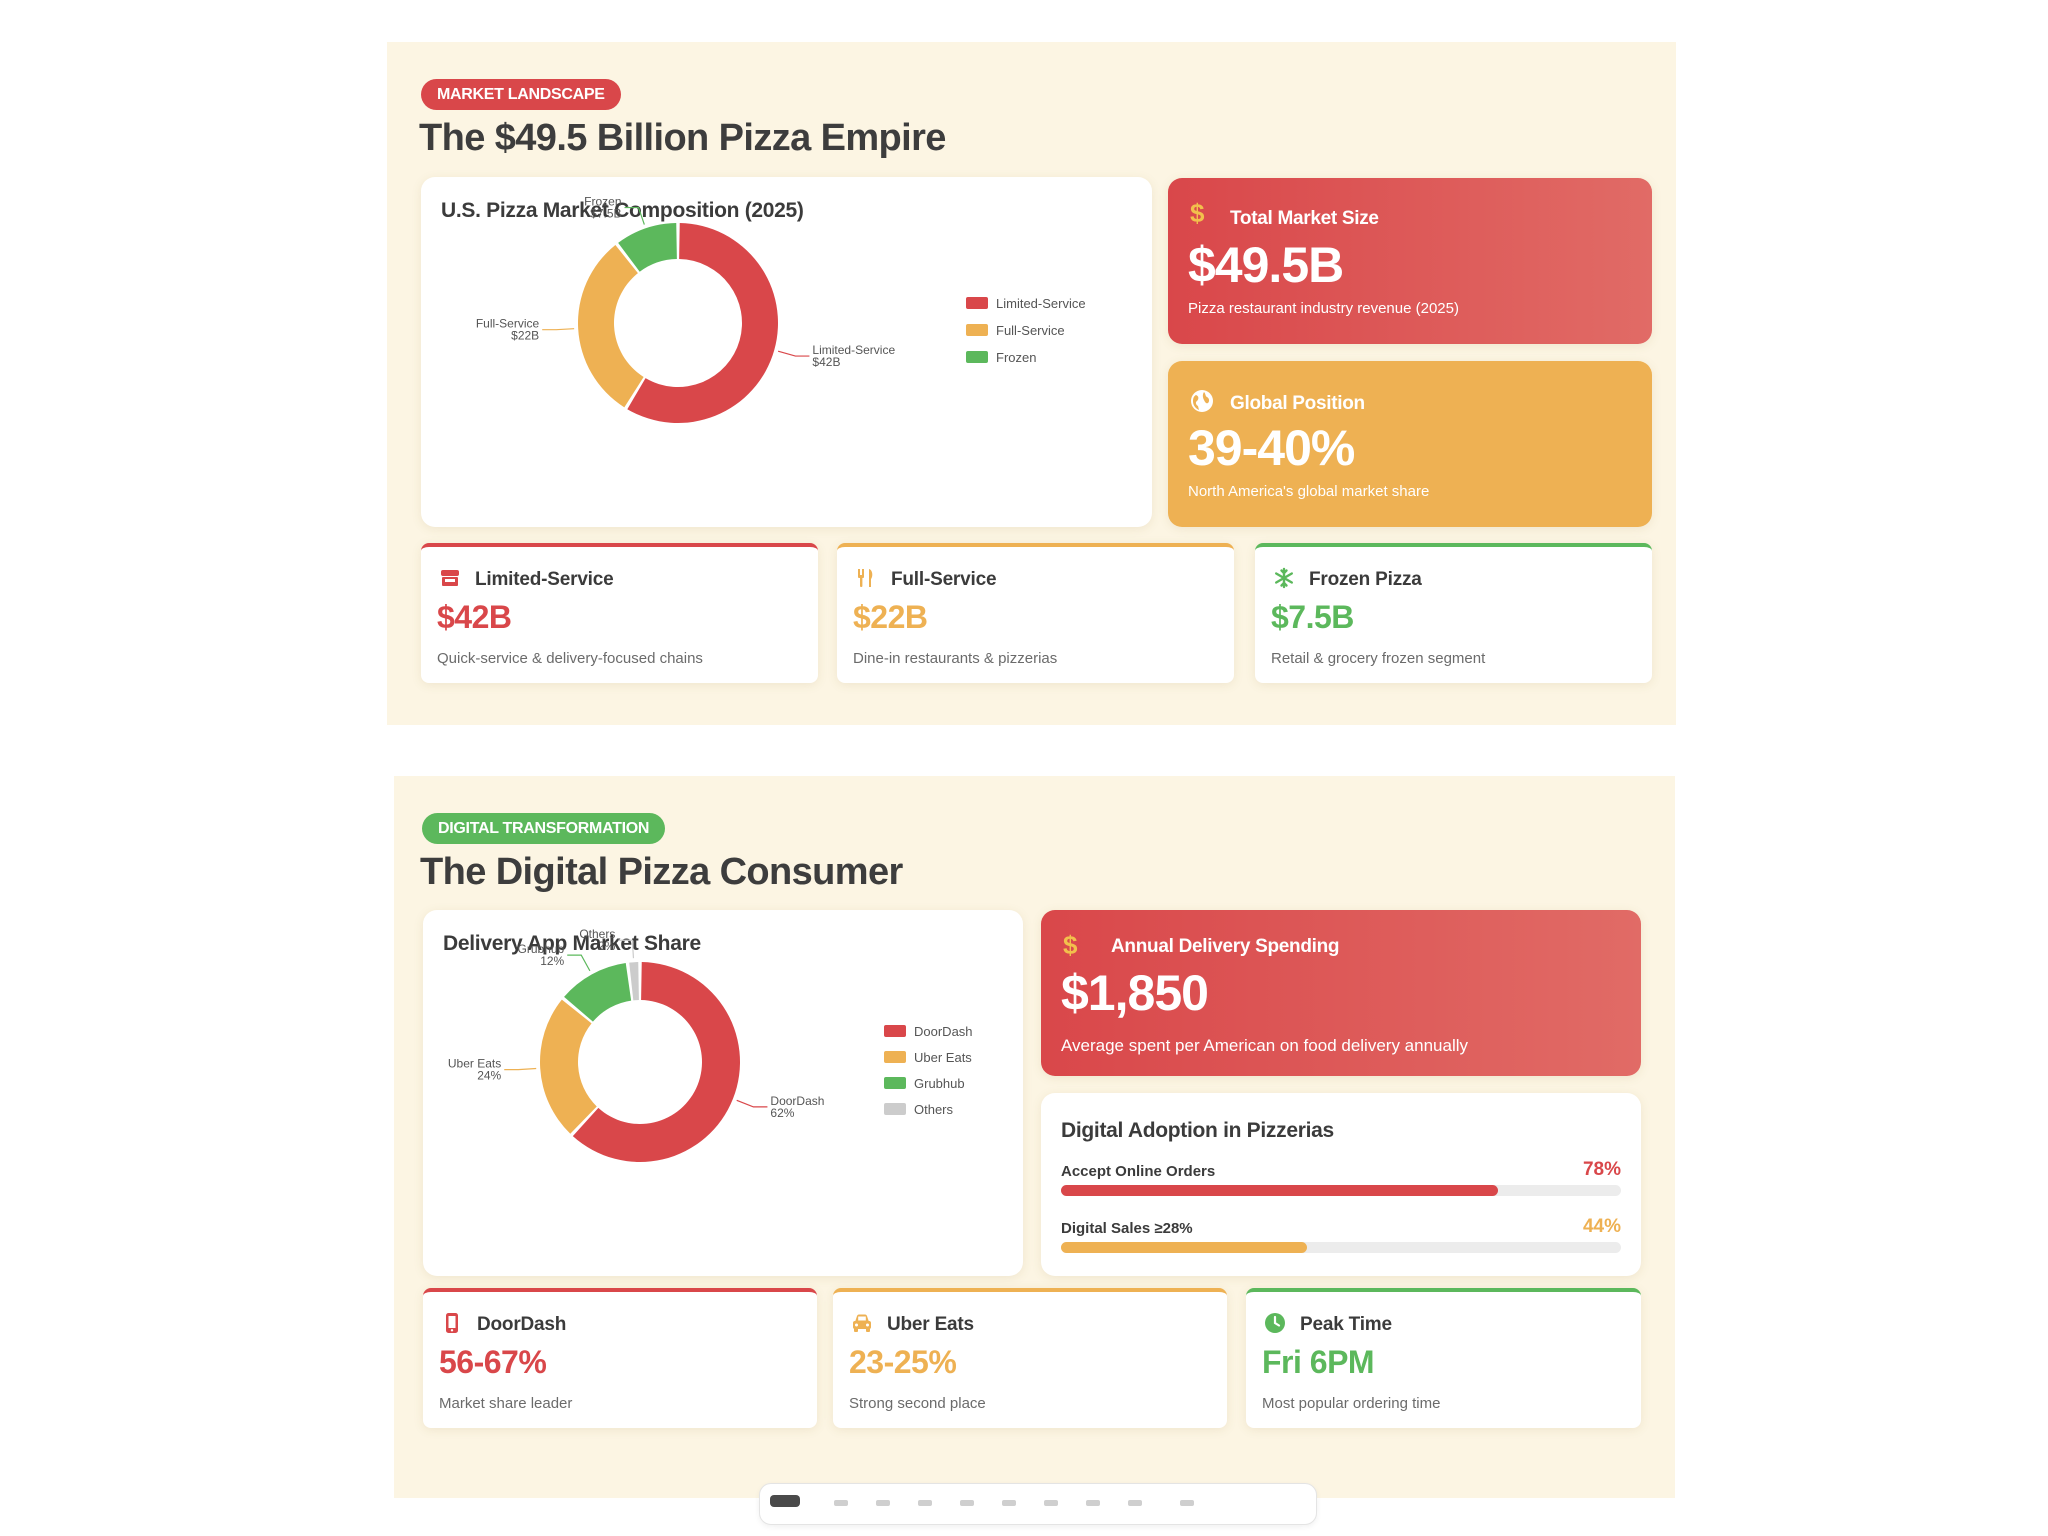 The height and width of the screenshot is (1536, 2048). Describe the element at coordinates (568, 1066) in the screenshot. I see `donut-slice-uber-eats` at that location.